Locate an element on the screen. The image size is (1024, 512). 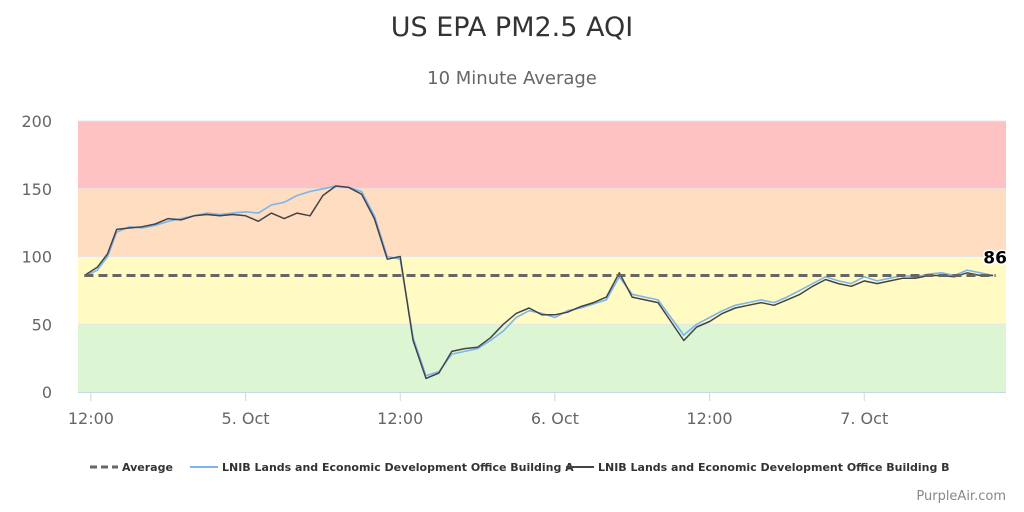
x-tick-label: 5. Oct is located at coordinates (246, 418).